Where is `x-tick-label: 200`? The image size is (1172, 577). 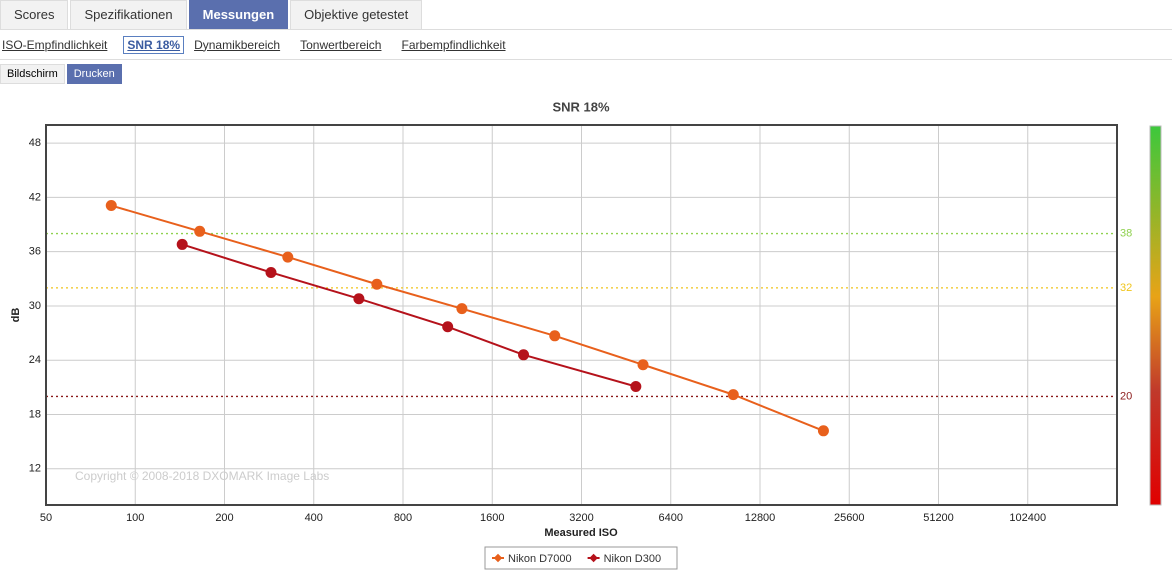
x-tick-label: 200 is located at coordinates (224, 518).